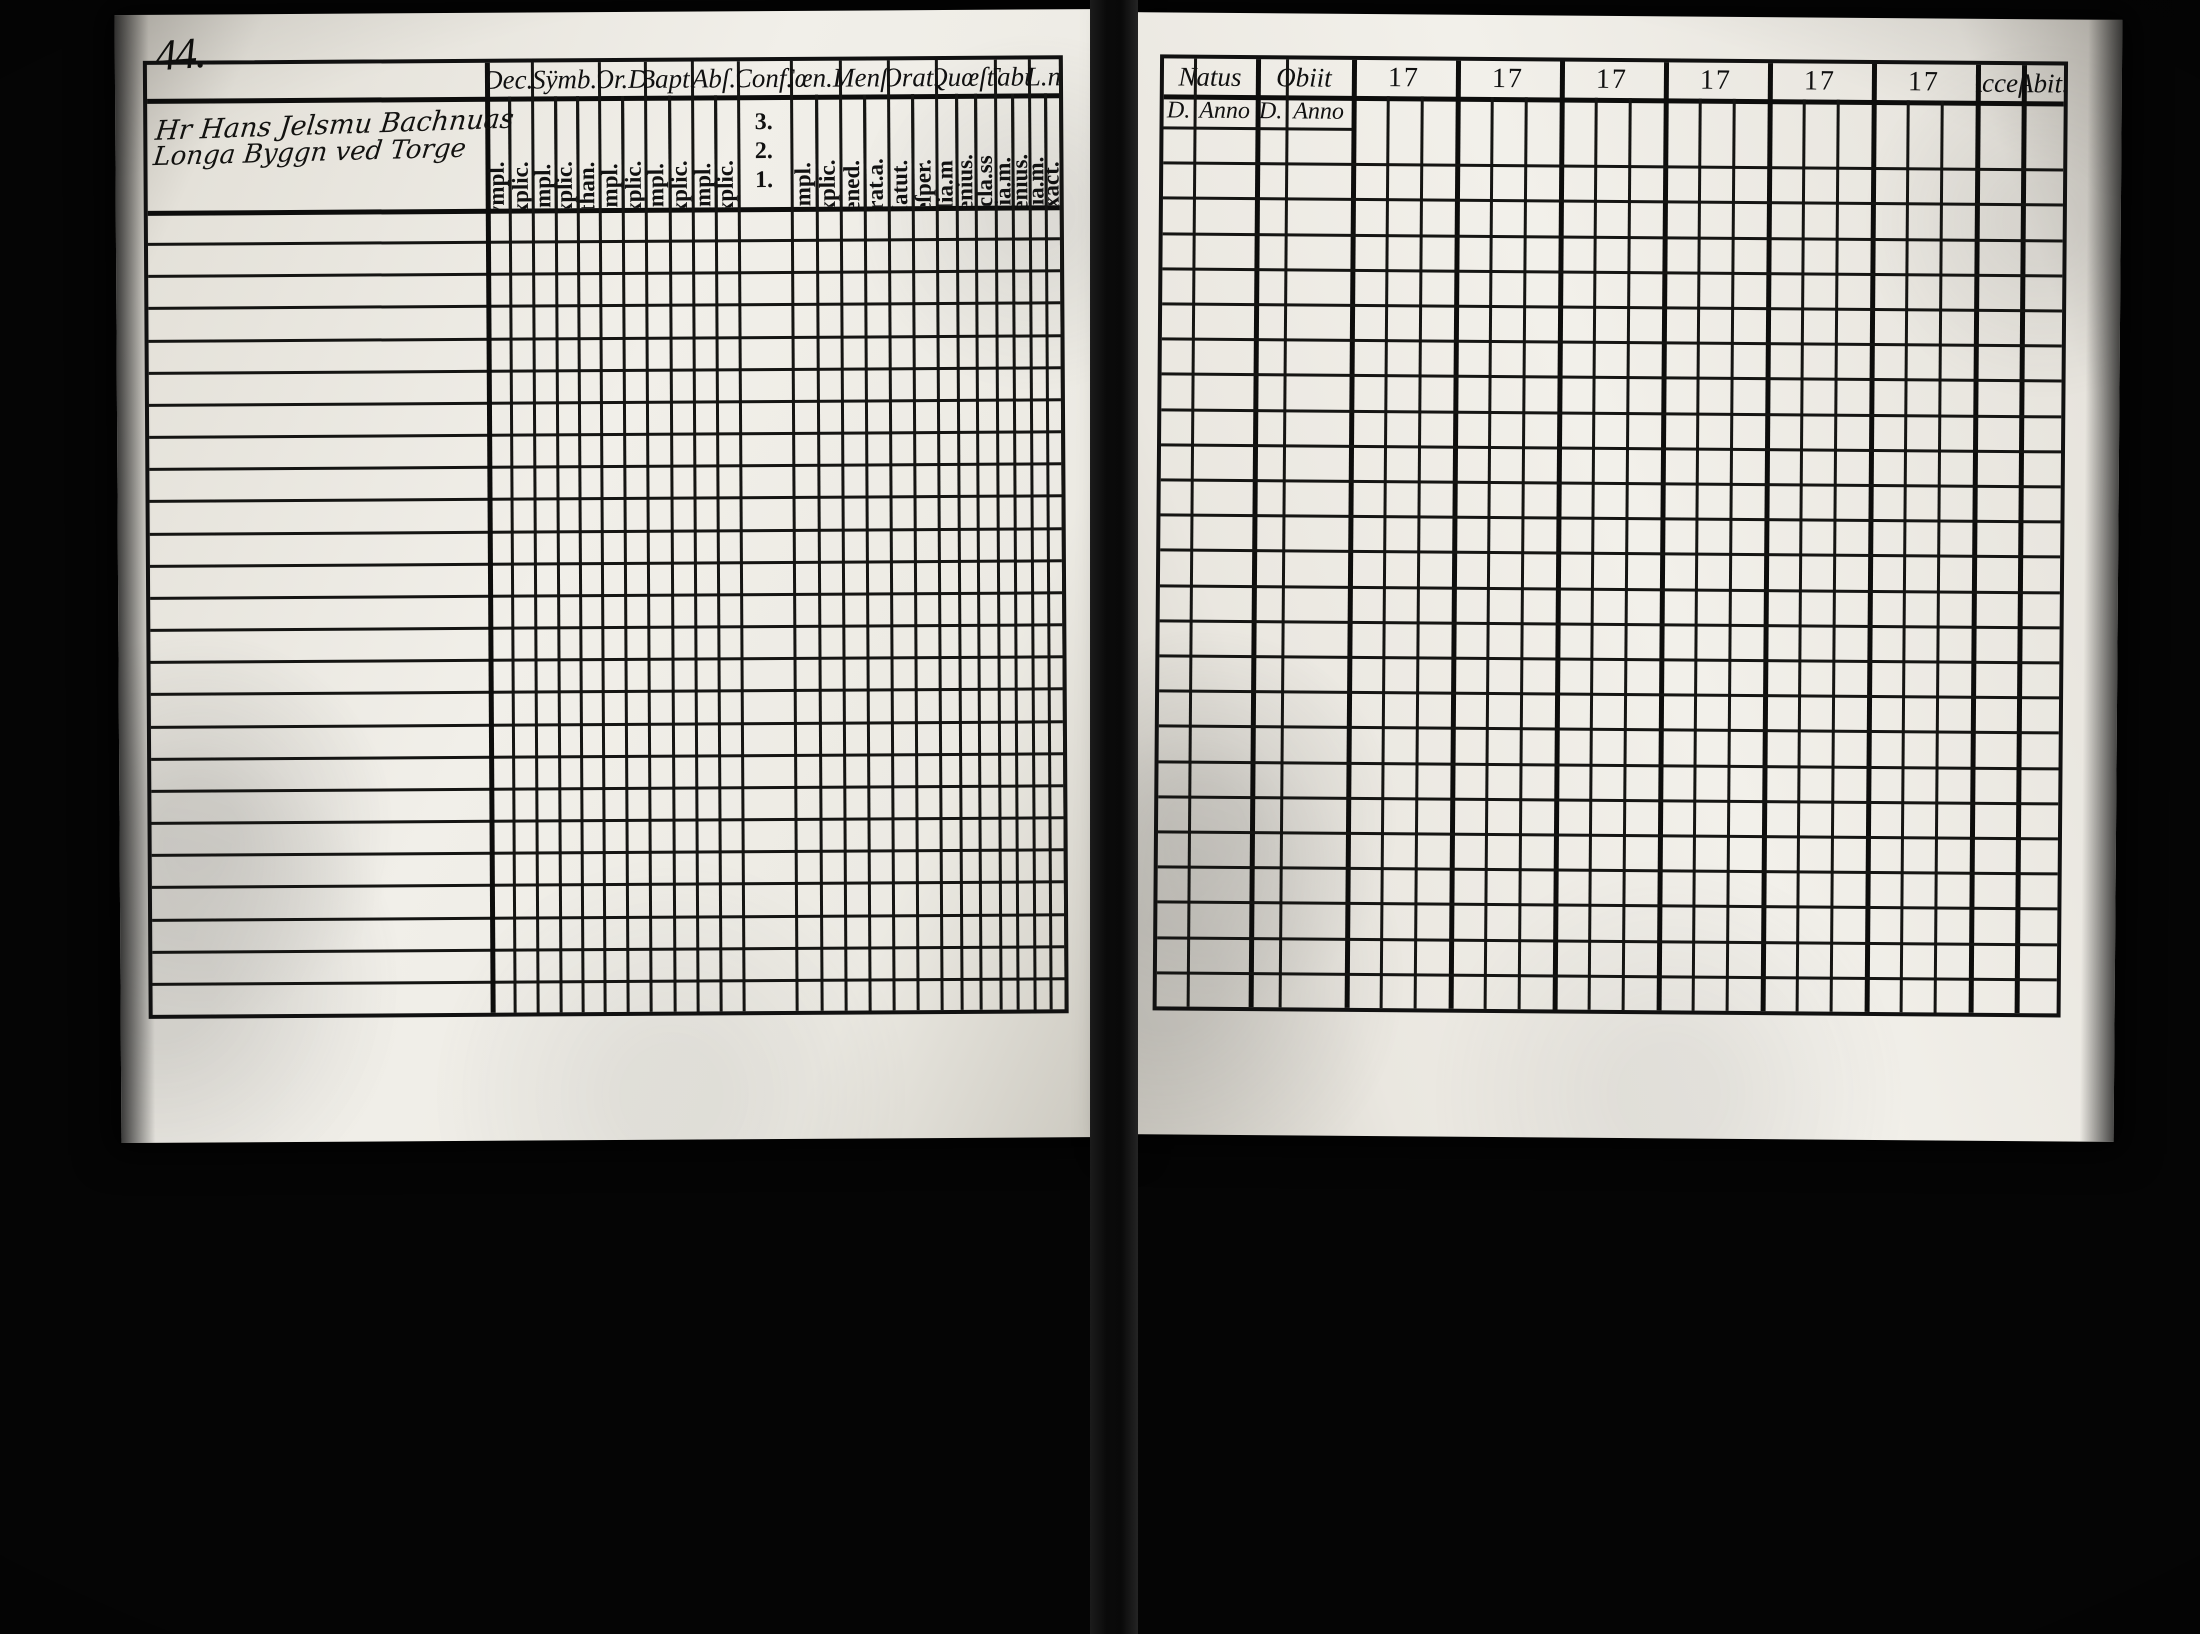 The height and width of the screenshot is (1634, 2200). I want to click on sub-header-bened: Bened., so click(852, 150).